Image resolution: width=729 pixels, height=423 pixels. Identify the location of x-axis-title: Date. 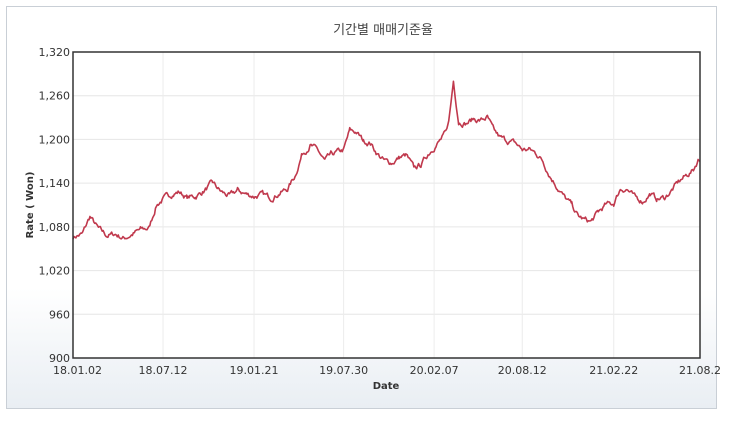
(386, 386).